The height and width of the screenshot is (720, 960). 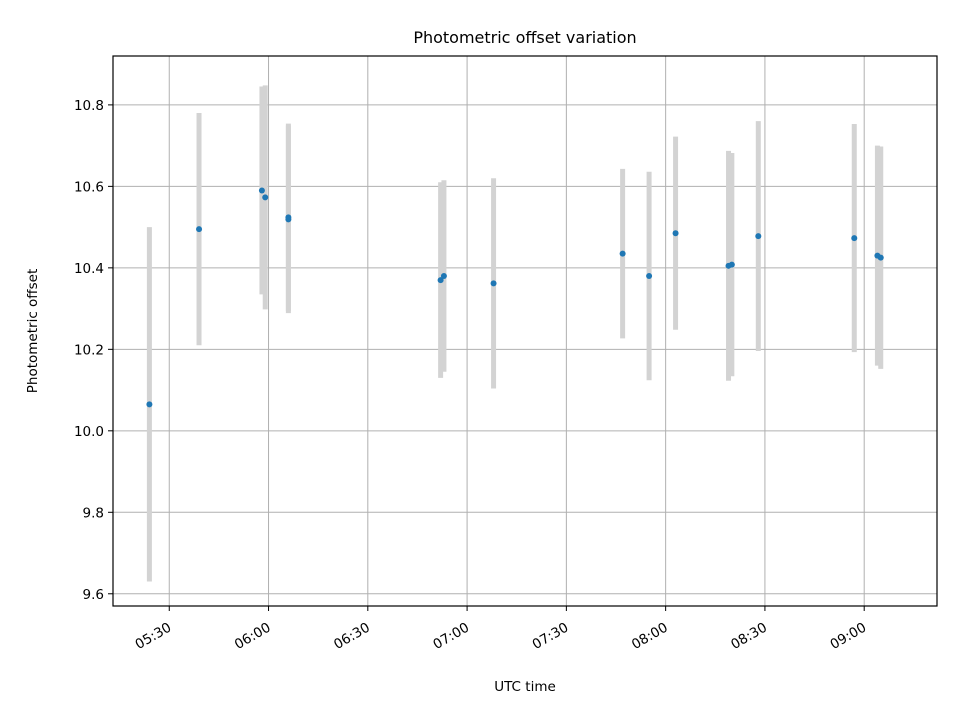 I want to click on y-axis-ticks: 9.6 9.8 10.0 10.2 10.4 10.6 10.8, so click(x=93, y=350).